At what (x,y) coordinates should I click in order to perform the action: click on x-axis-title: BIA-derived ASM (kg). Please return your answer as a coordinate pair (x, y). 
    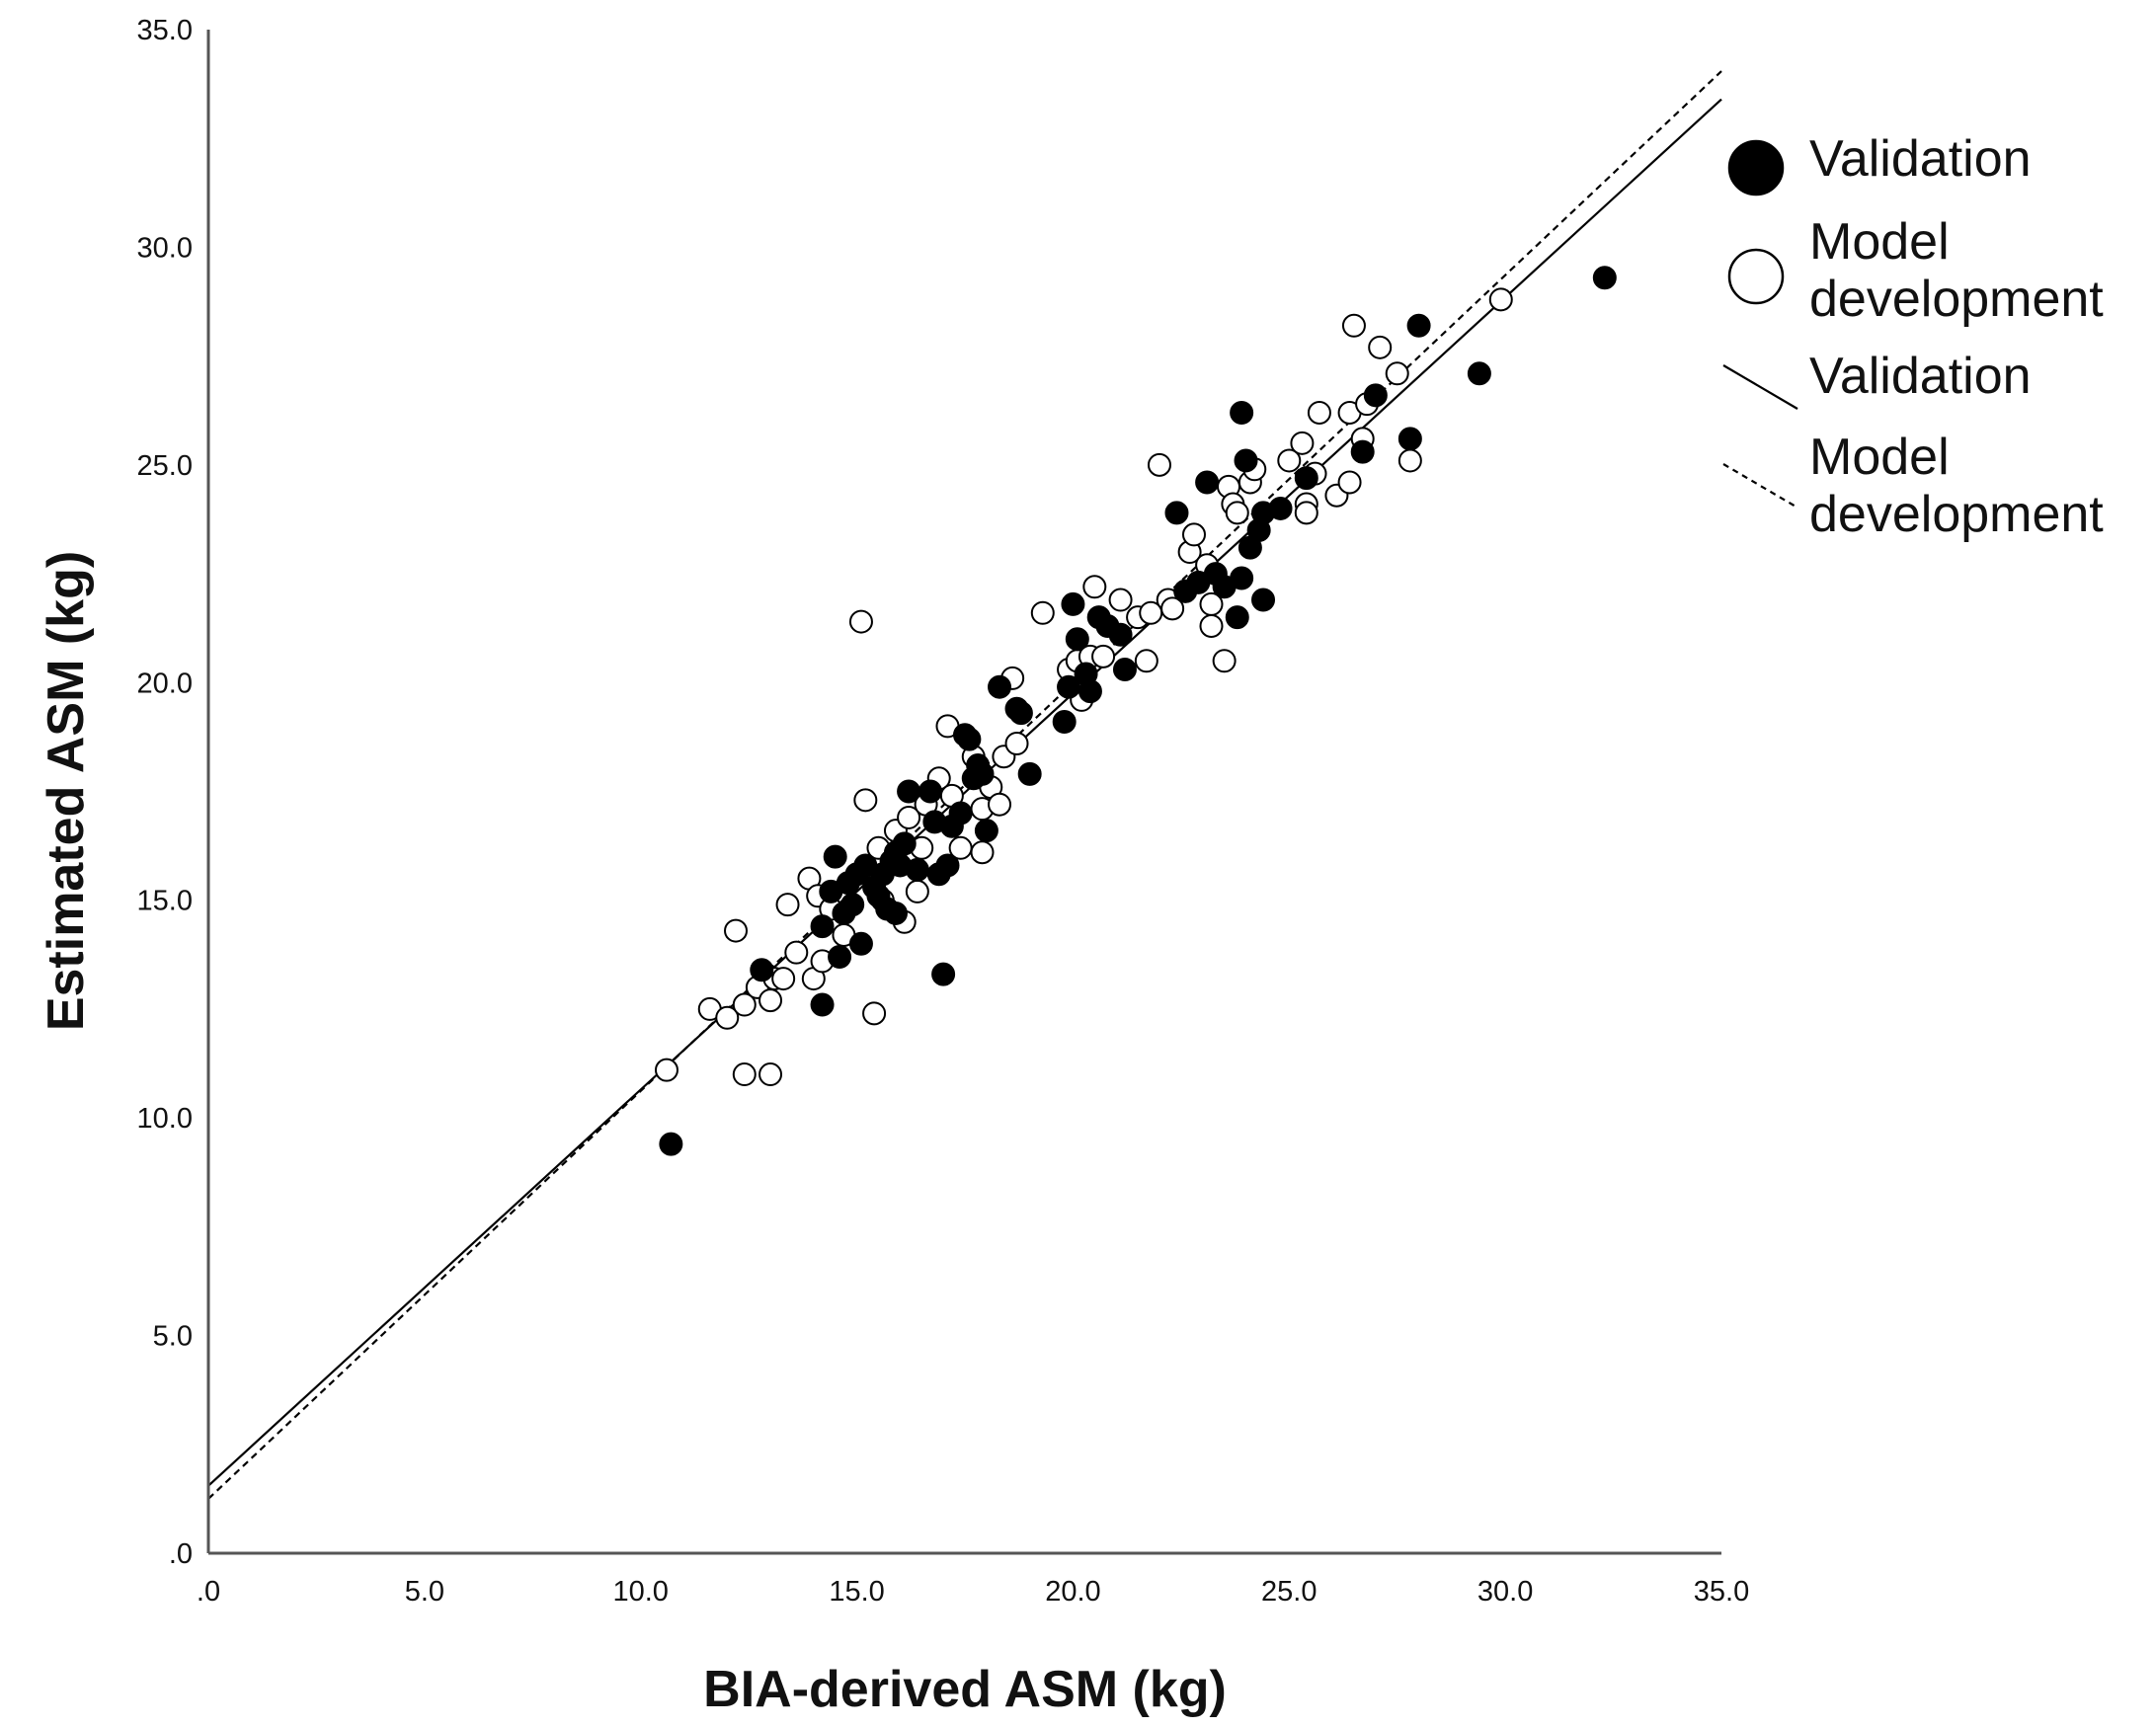
    Looking at the image, I should click on (965, 1689).